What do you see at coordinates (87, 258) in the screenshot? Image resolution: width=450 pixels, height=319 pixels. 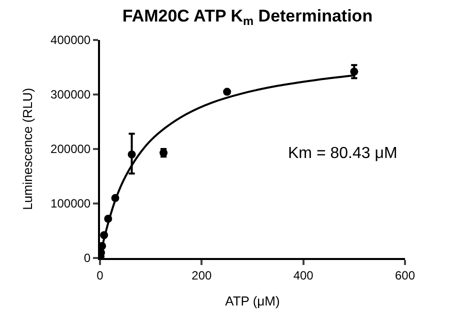 I see `y-tick-label: 0` at bounding box center [87, 258].